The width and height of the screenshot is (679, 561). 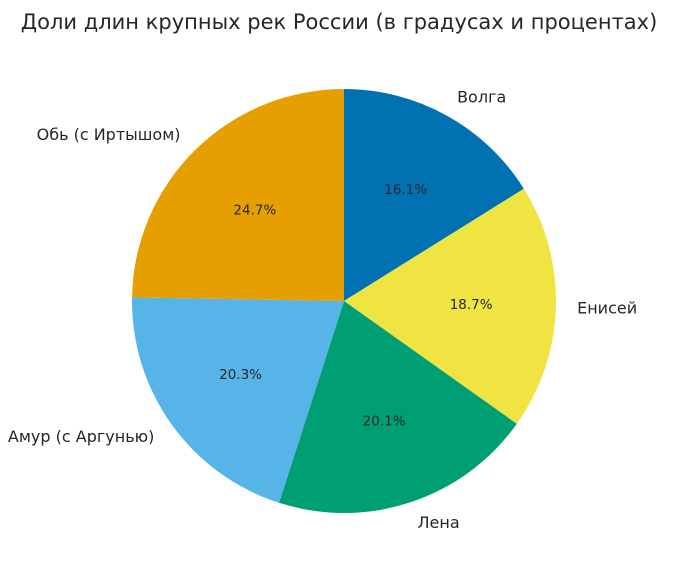 I want to click on slice-label: Лена, so click(x=439, y=522).